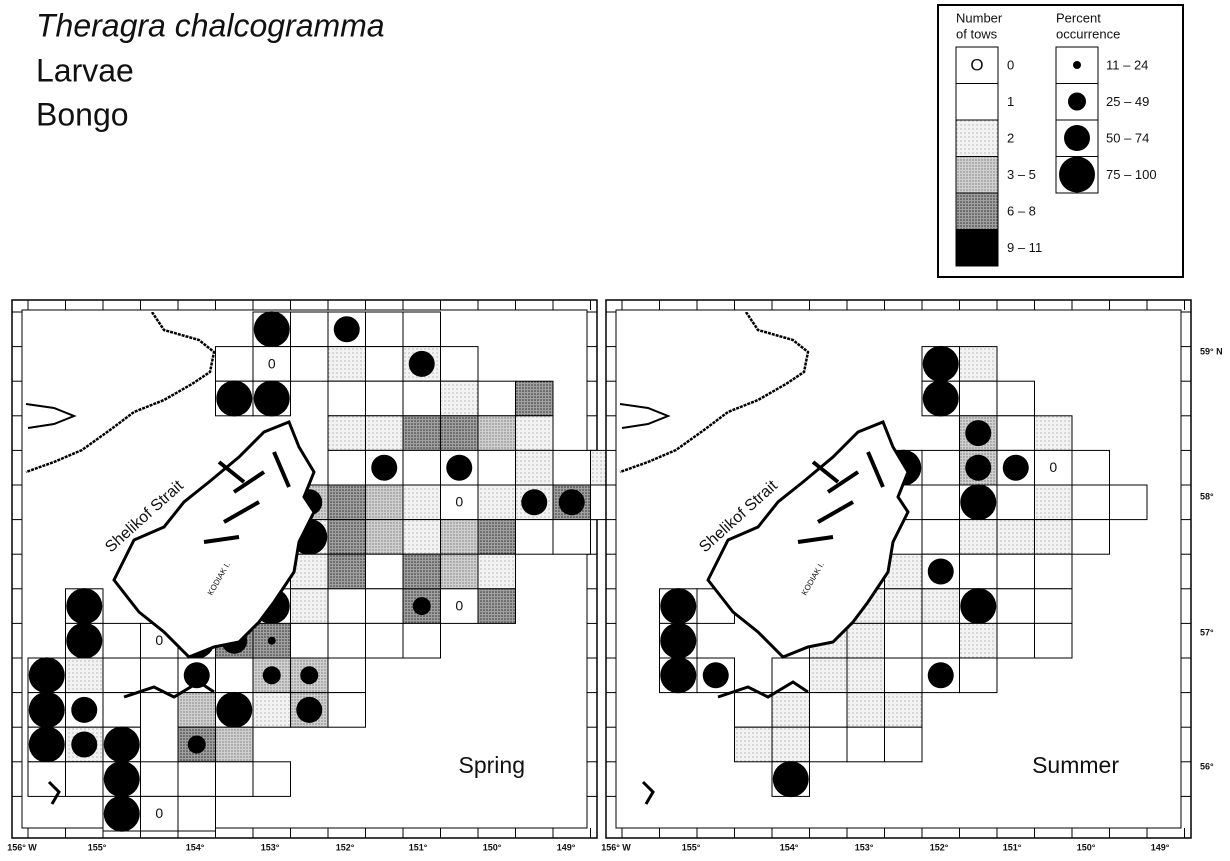  Describe the element at coordinates (97, 847) in the screenshot. I see `longitude-label: 155°` at that location.